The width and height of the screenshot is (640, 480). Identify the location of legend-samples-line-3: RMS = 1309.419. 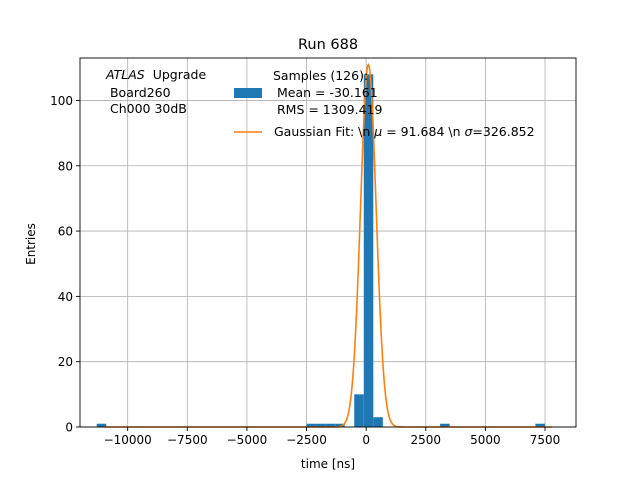
(327, 109).